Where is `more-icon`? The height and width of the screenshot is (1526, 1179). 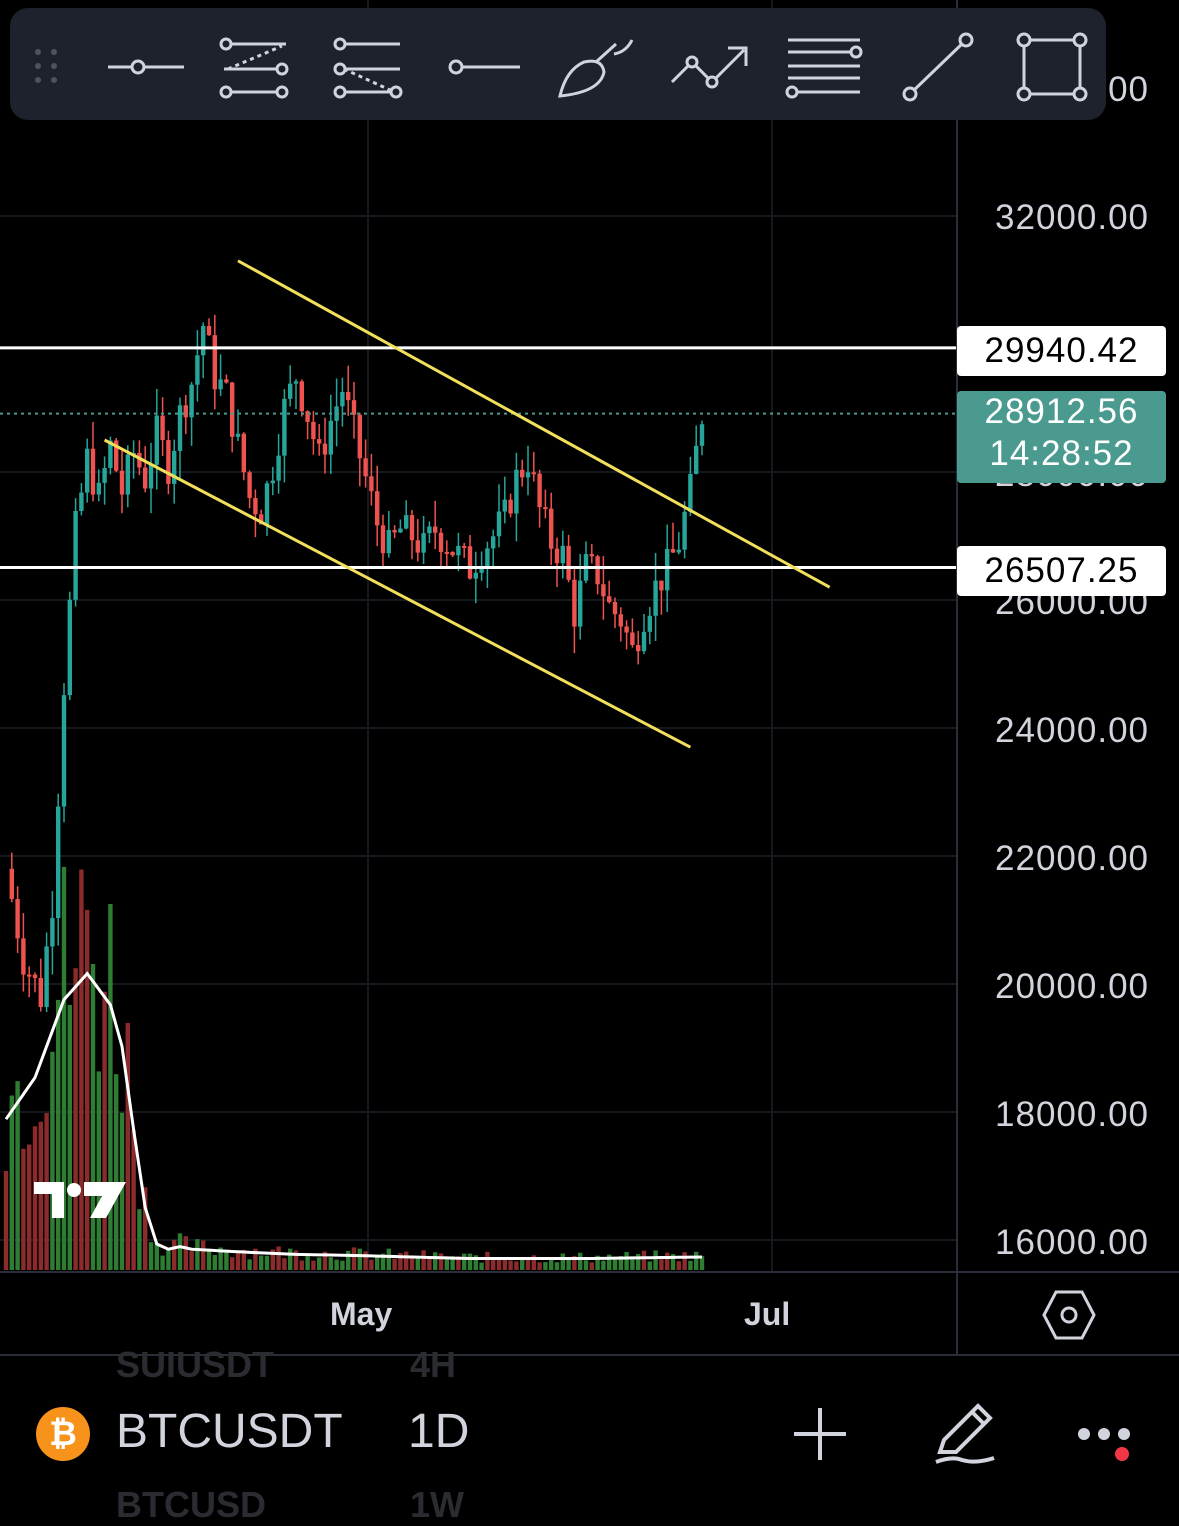
more-icon is located at coordinates (1108, 1434).